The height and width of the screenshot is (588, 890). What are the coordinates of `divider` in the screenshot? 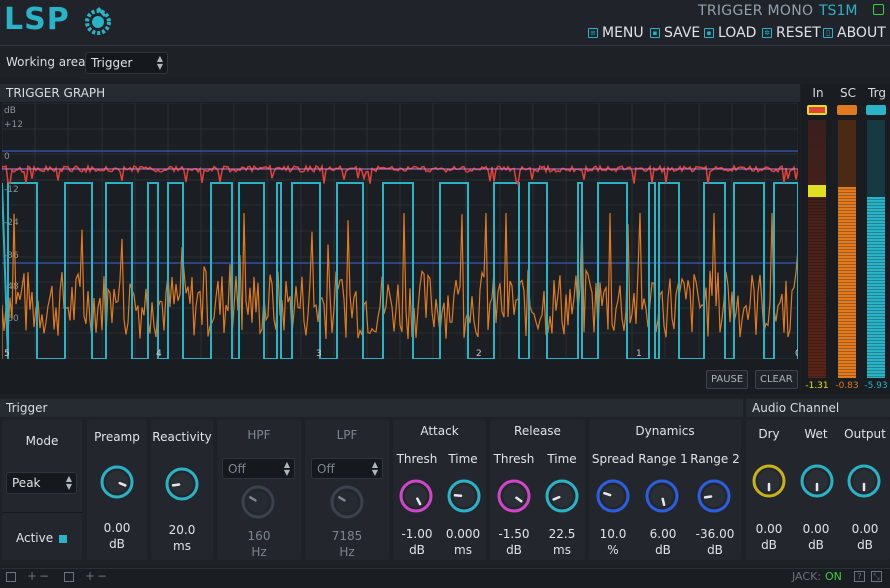 It's located at (42, 512).